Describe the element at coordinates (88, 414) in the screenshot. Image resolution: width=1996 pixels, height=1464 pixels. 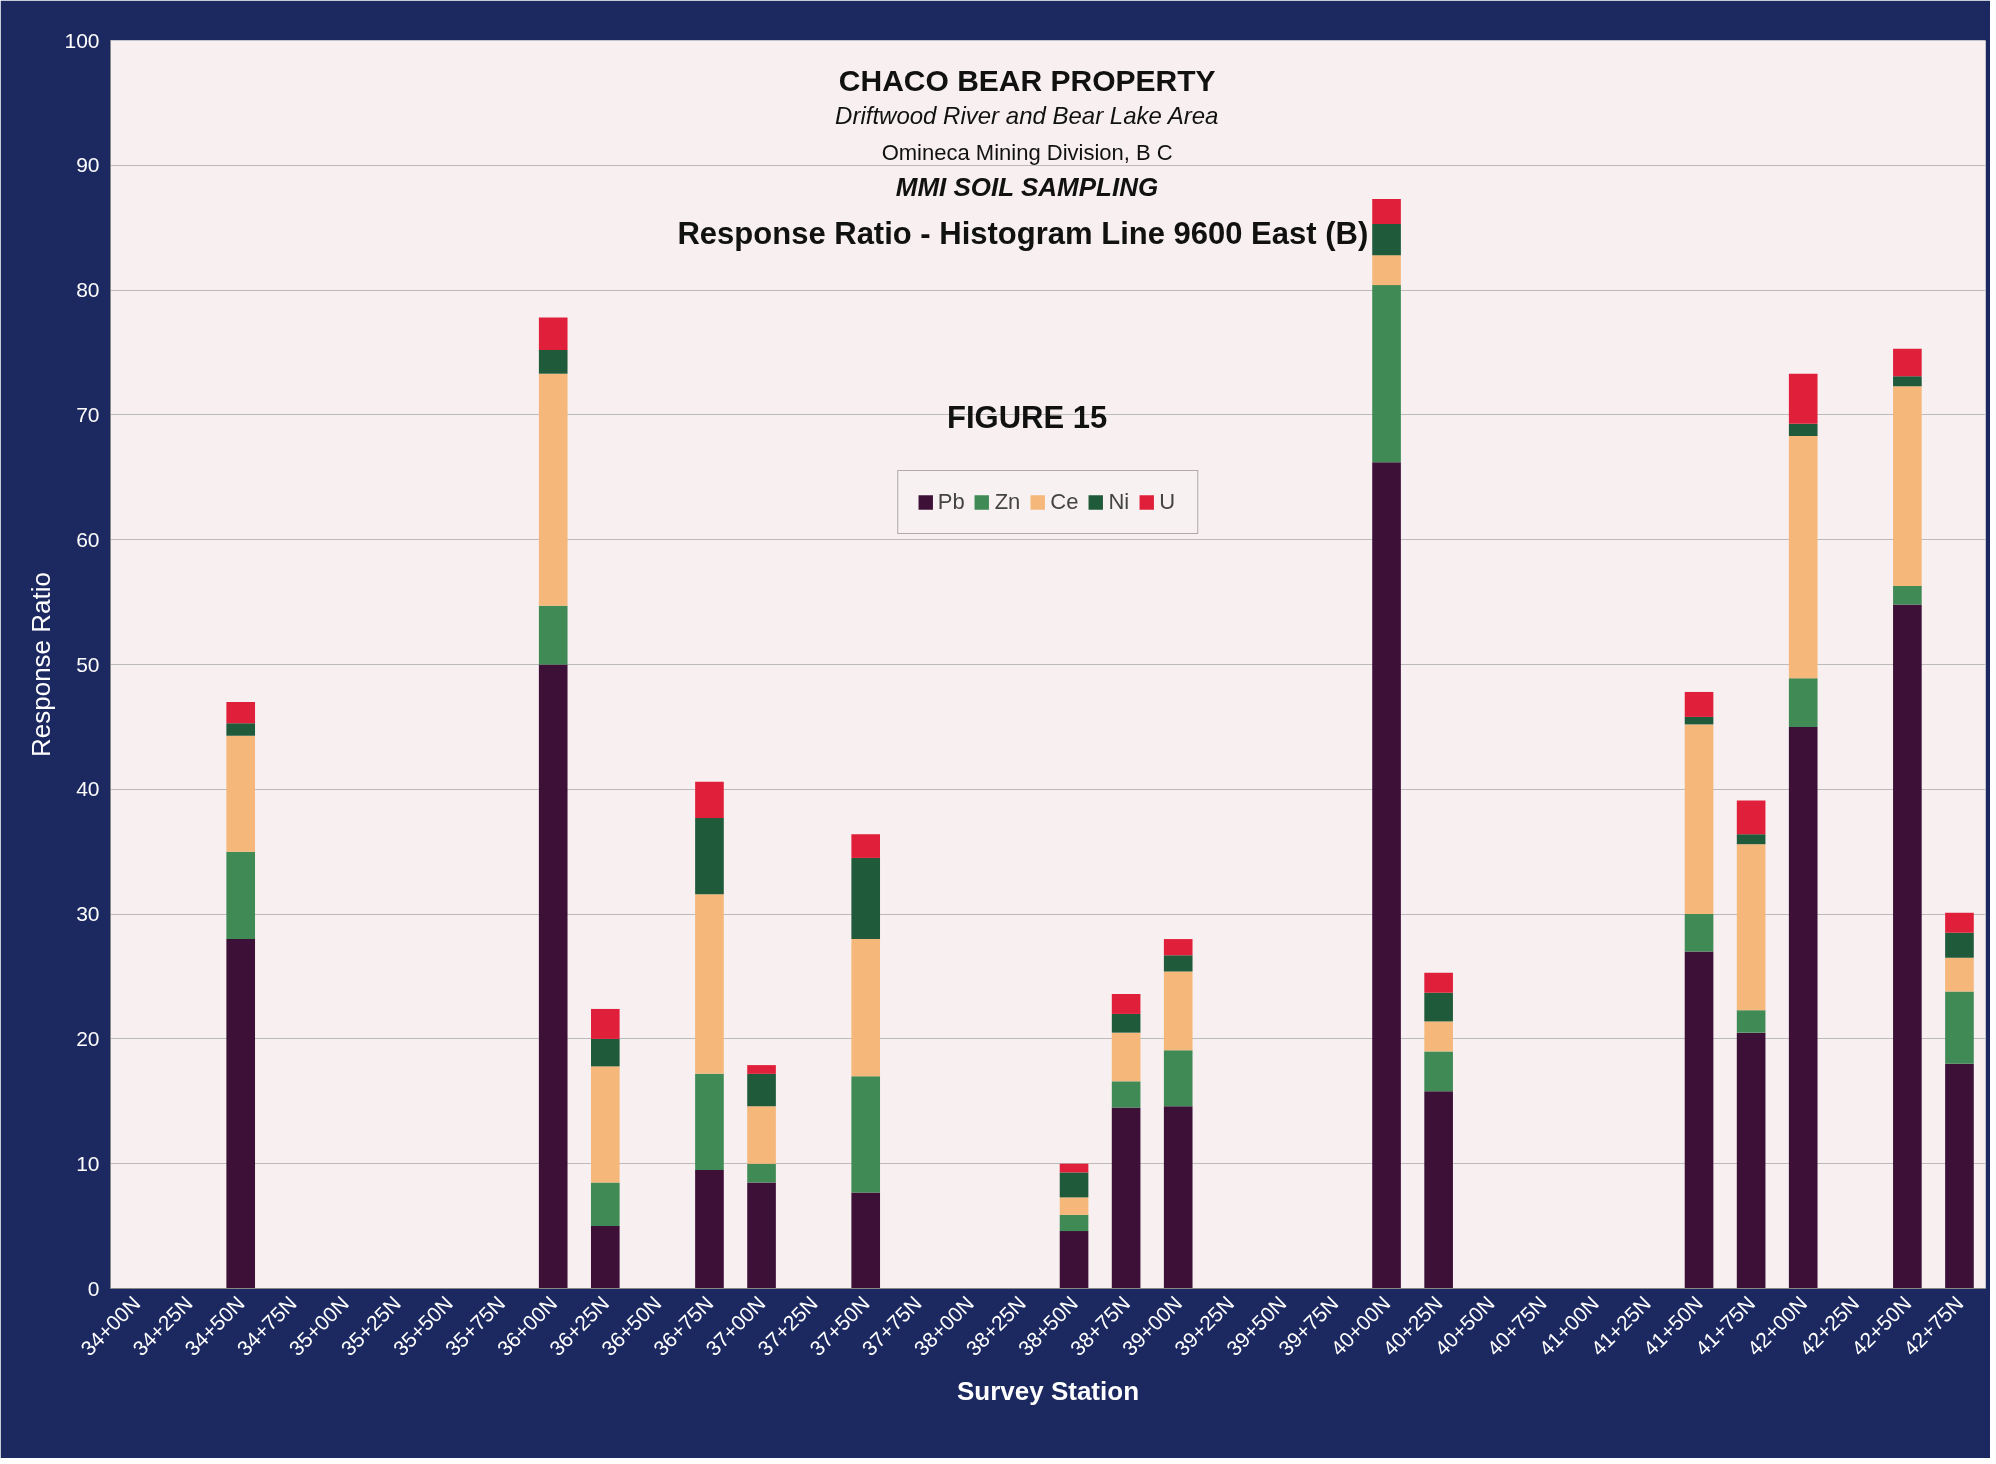
I see `y-tick-label: 70` at that location.